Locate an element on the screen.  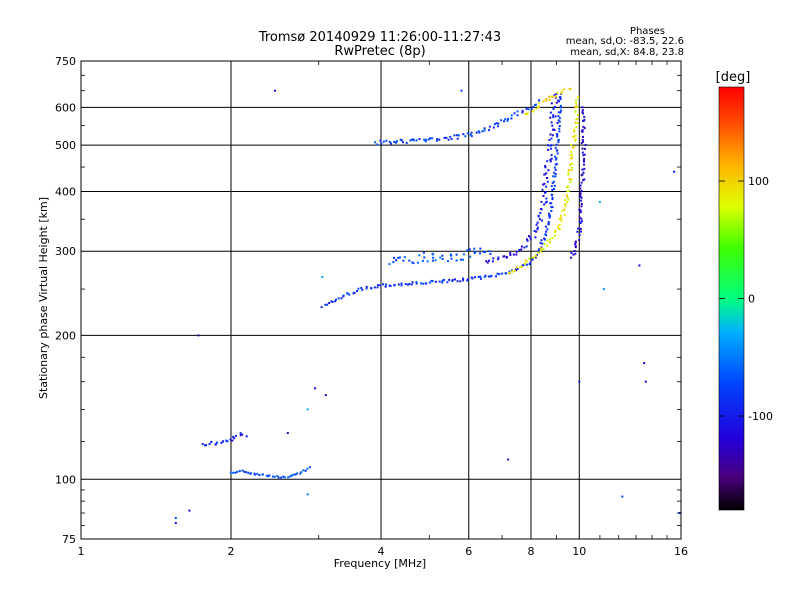
colorbar-tick-label: 100 is located at coordinates (758, 181).